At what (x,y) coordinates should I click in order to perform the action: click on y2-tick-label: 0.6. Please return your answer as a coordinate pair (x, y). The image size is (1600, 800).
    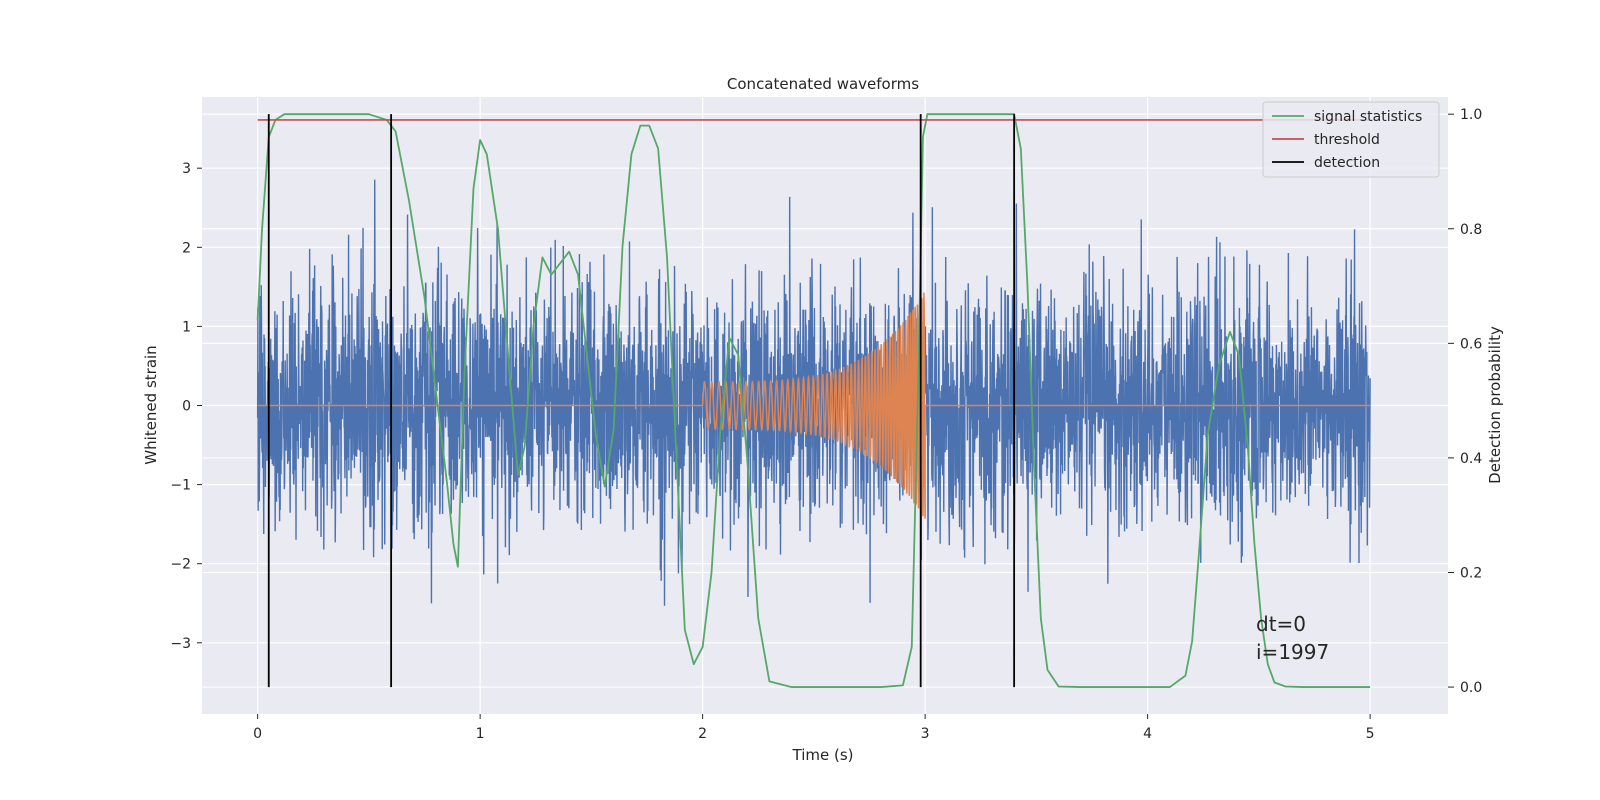
    Looking at the image, I should click on (1471, 344).